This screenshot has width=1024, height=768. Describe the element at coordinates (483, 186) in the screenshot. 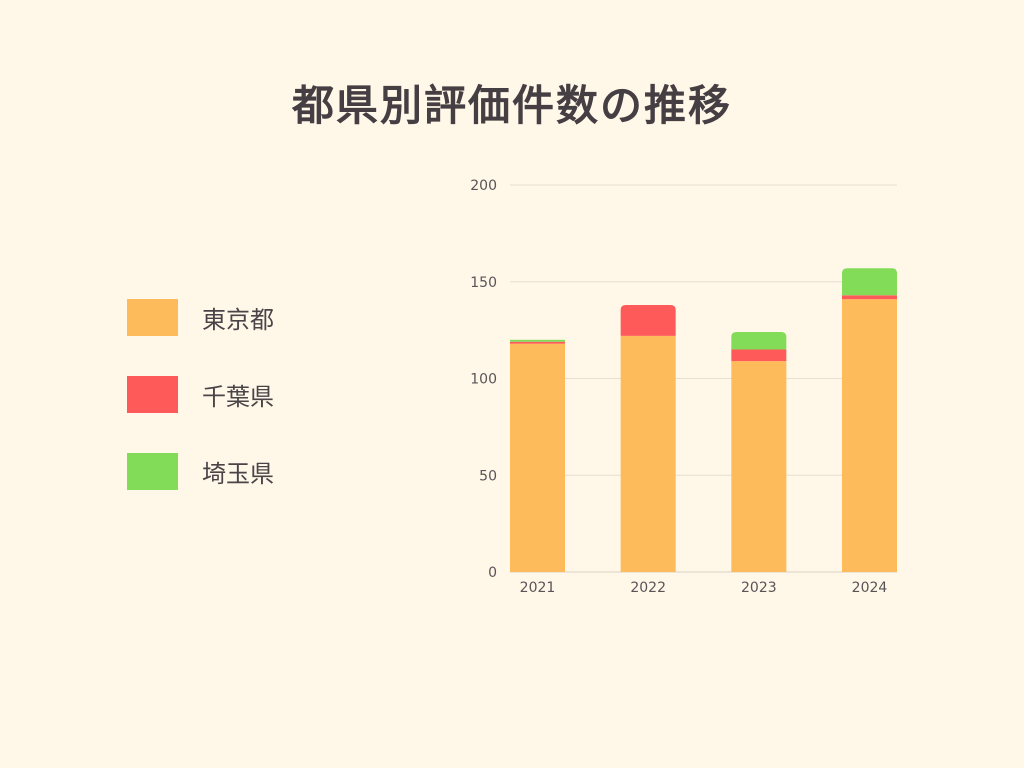

I see `y-tick-label: 200` at that location.